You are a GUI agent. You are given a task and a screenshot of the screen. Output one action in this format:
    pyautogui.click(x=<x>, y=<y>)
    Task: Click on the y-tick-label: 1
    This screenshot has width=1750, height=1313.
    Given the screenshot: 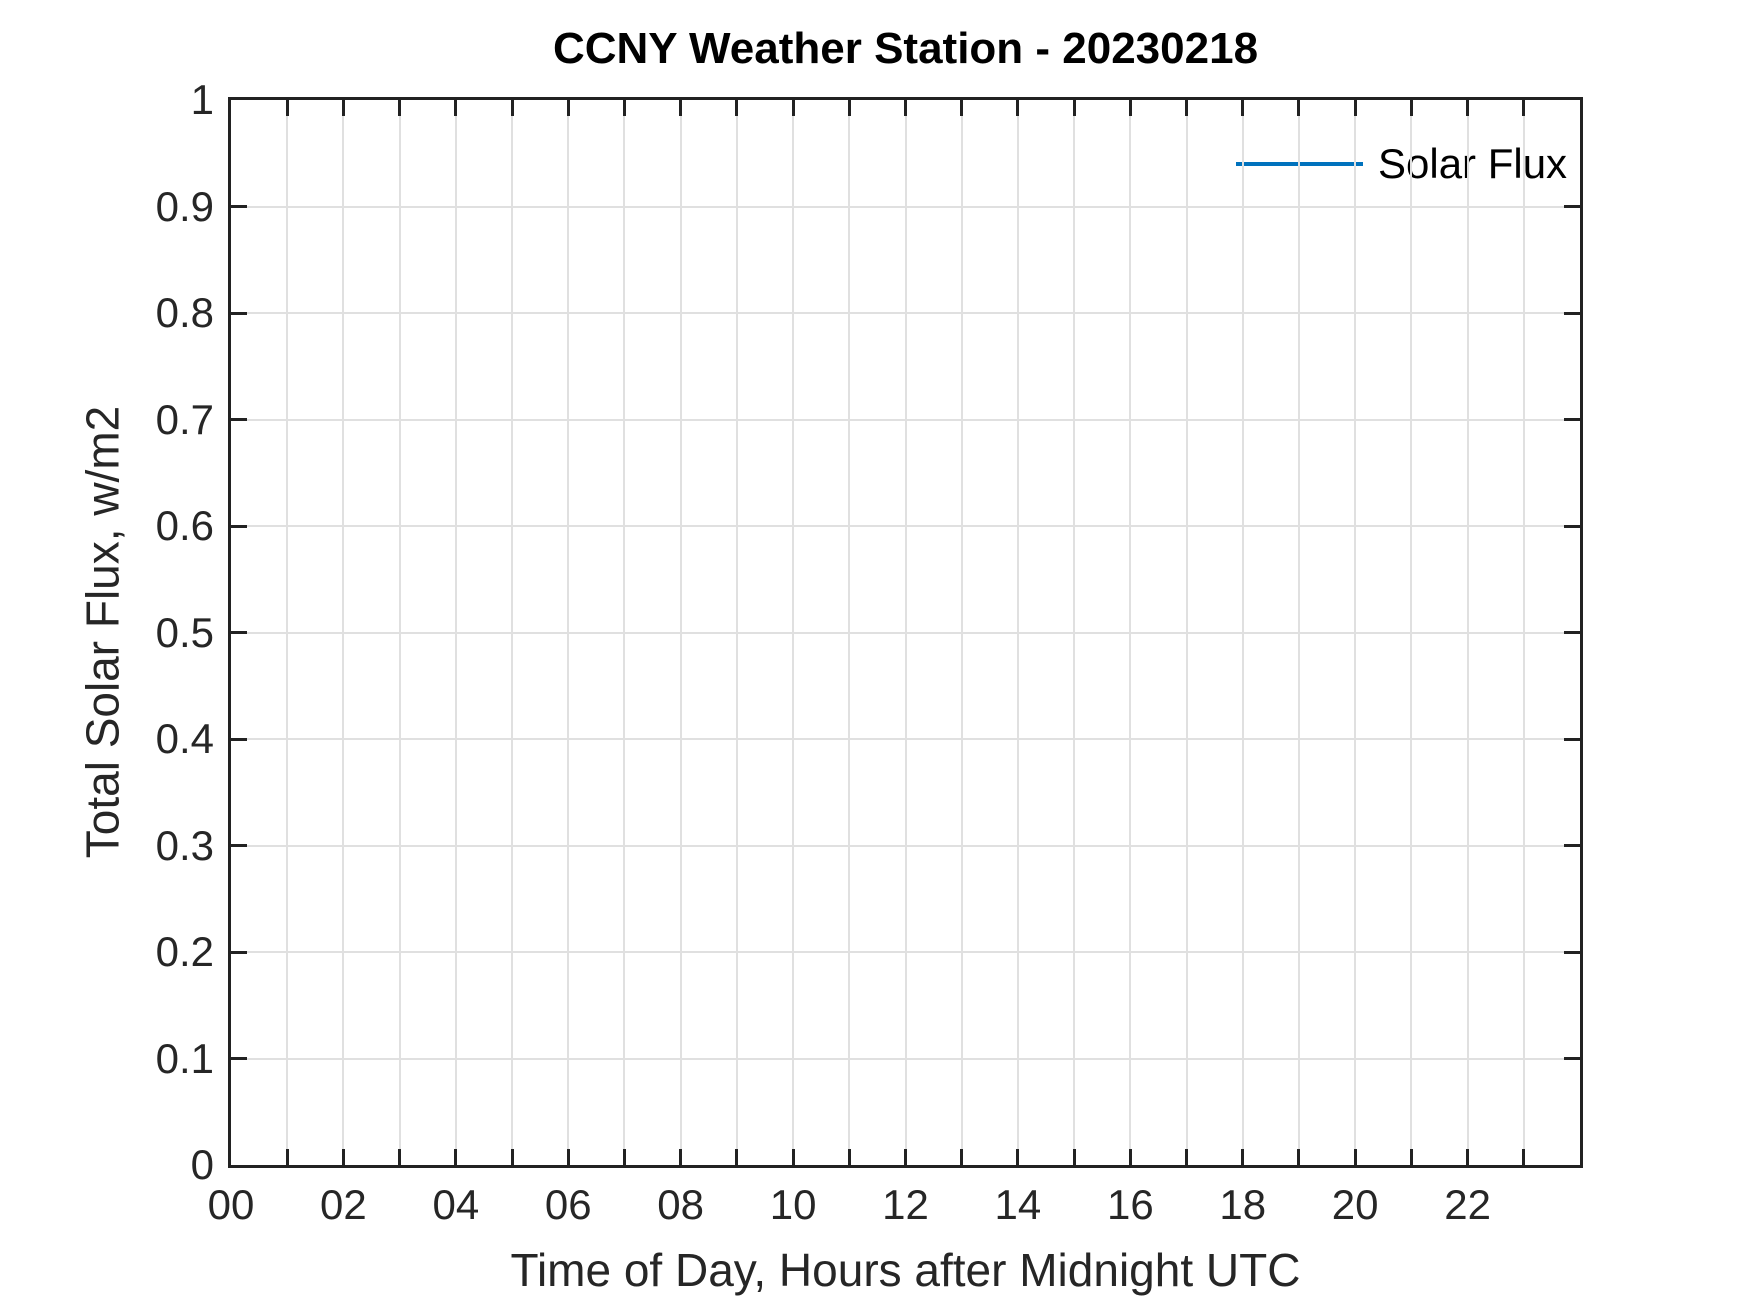 What is the action you would take?
    pyautogui.click(x=202, y=99)
    